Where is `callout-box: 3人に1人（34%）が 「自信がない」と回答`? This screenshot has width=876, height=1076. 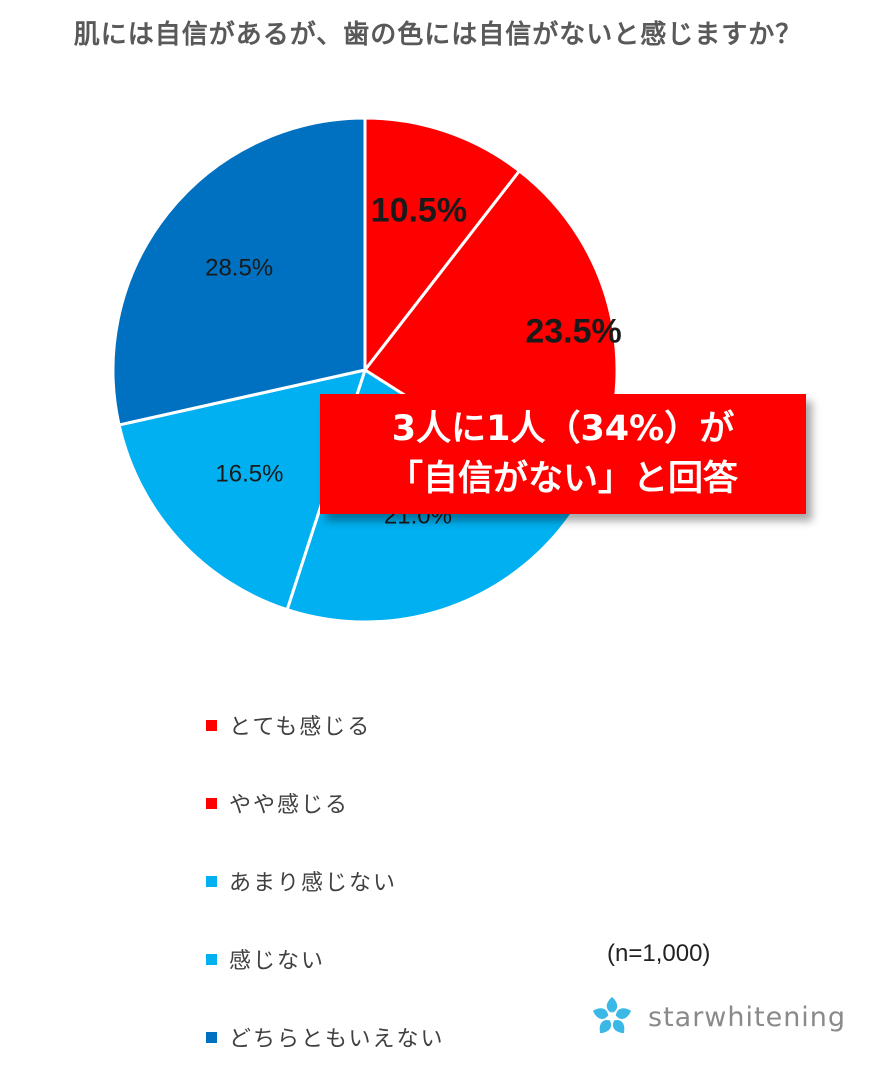
callout-box: 3人に1人（34%）が 「自信がない」と回答 is located at coordinates (563, 454).